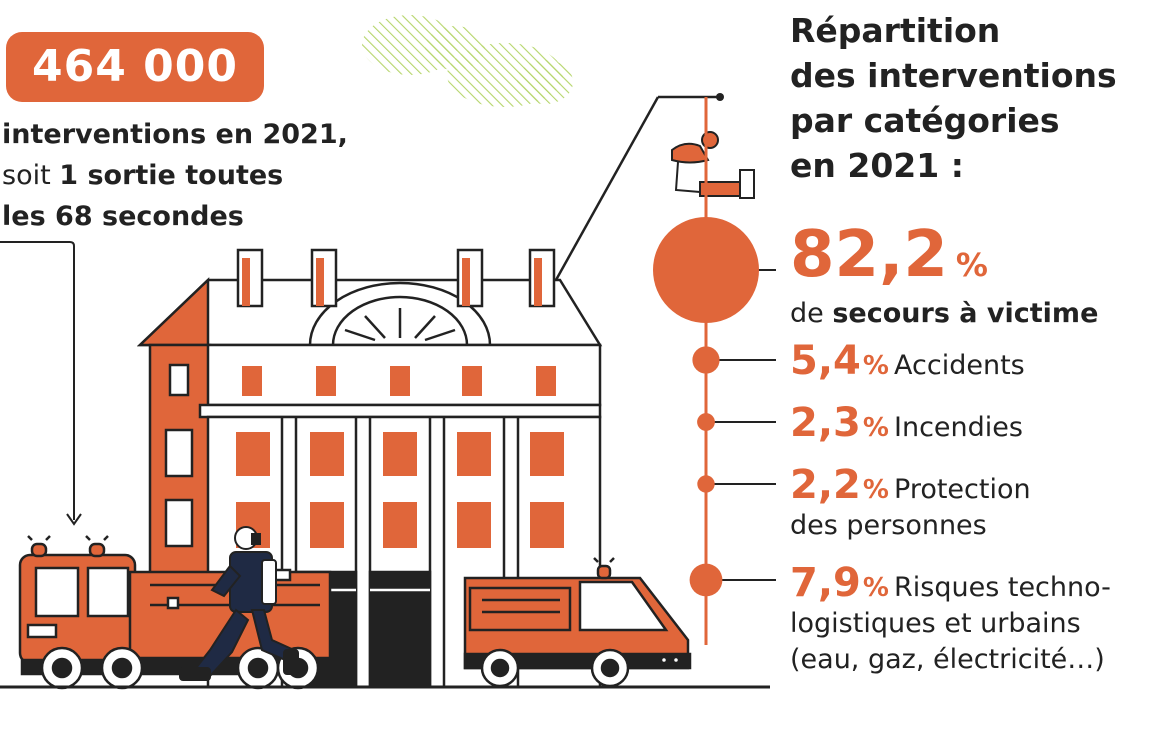  Describe the element at coordinates (895, 30) in the screenshot. I see `chart-title-line: Répartition` at that location.